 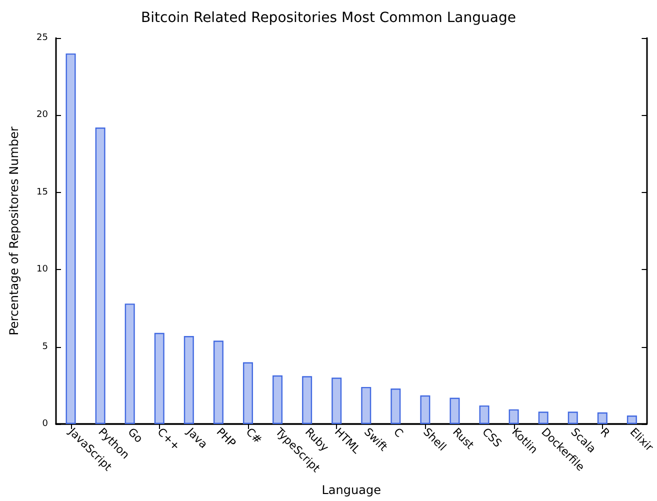 I want to click on y-tick-label: 25, so click(x=42, y=38).